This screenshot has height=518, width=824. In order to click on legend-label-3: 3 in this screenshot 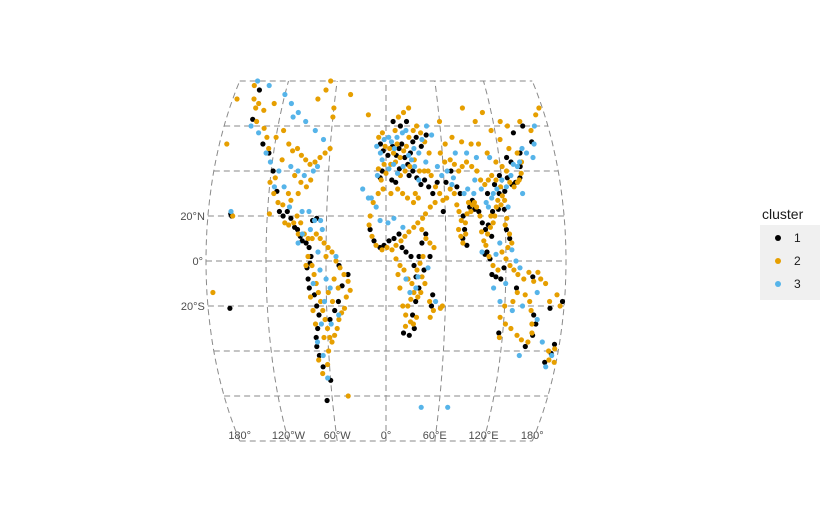, I will do `click(797, 284)`.